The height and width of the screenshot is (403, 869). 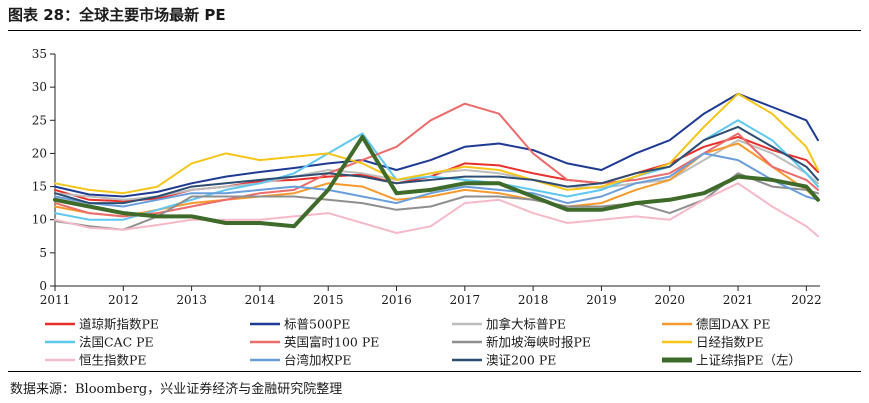 What do you see at coordinates (260, 300) in the screenshot?
I see `x-tick-label: 2014` at bounding box center [260, 300].